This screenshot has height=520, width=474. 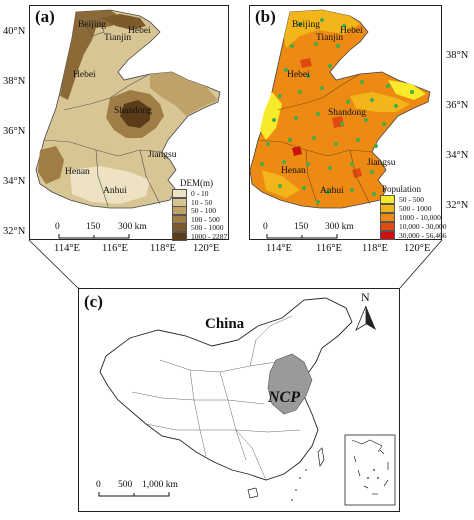 What do you see at coordinates (51, 165) in the screenshot?
I see `dem-southwest-hills` at bounding box center [51, 165].